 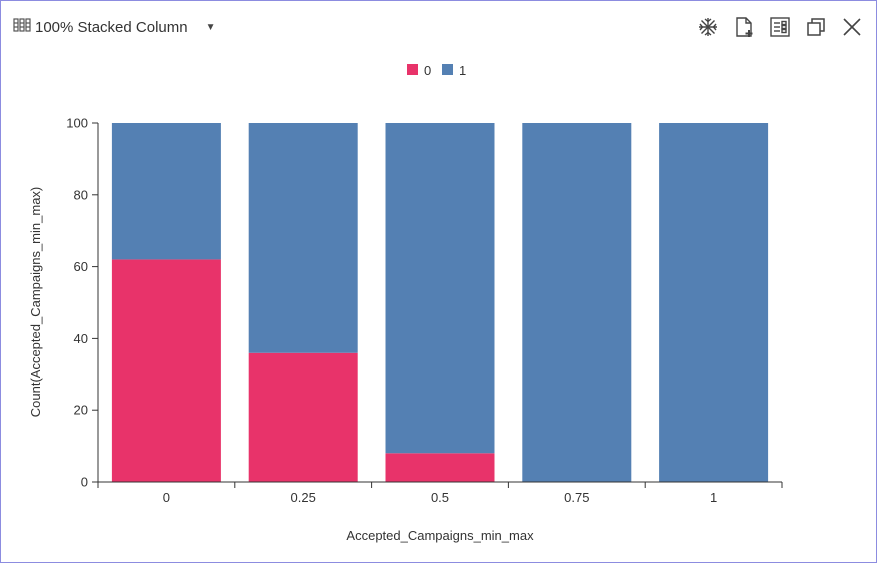 I want to click on y-axis-label: Count(Accepted_Campaigns_min_max), so click(x=35, y=302).